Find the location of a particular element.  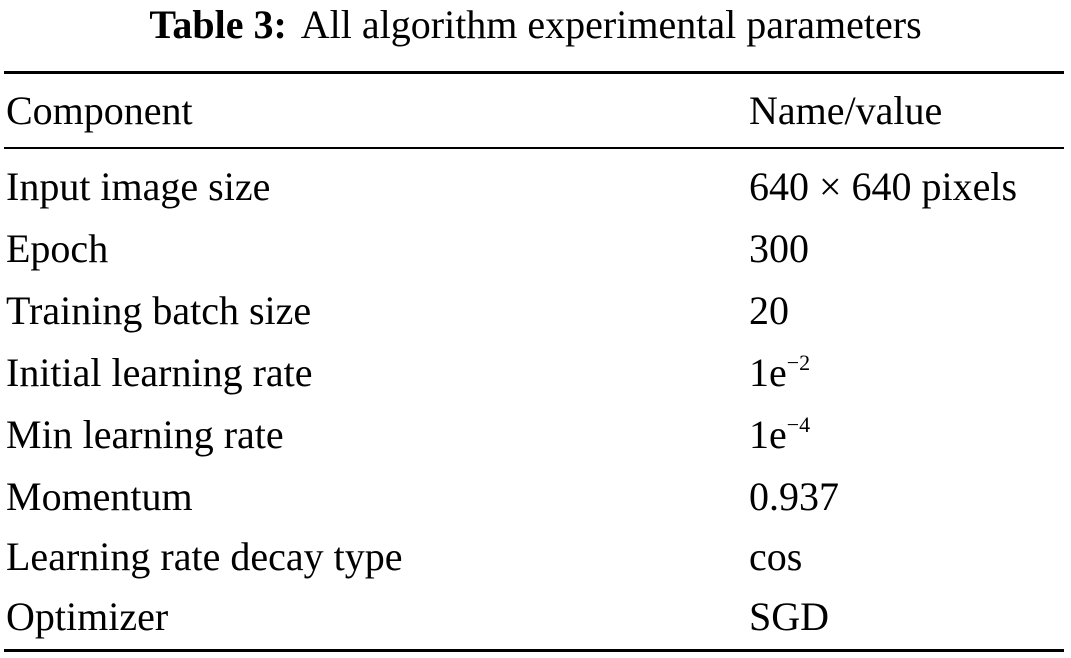

row-value-training-batch-size: 20 is located at coordinates (769, 310).